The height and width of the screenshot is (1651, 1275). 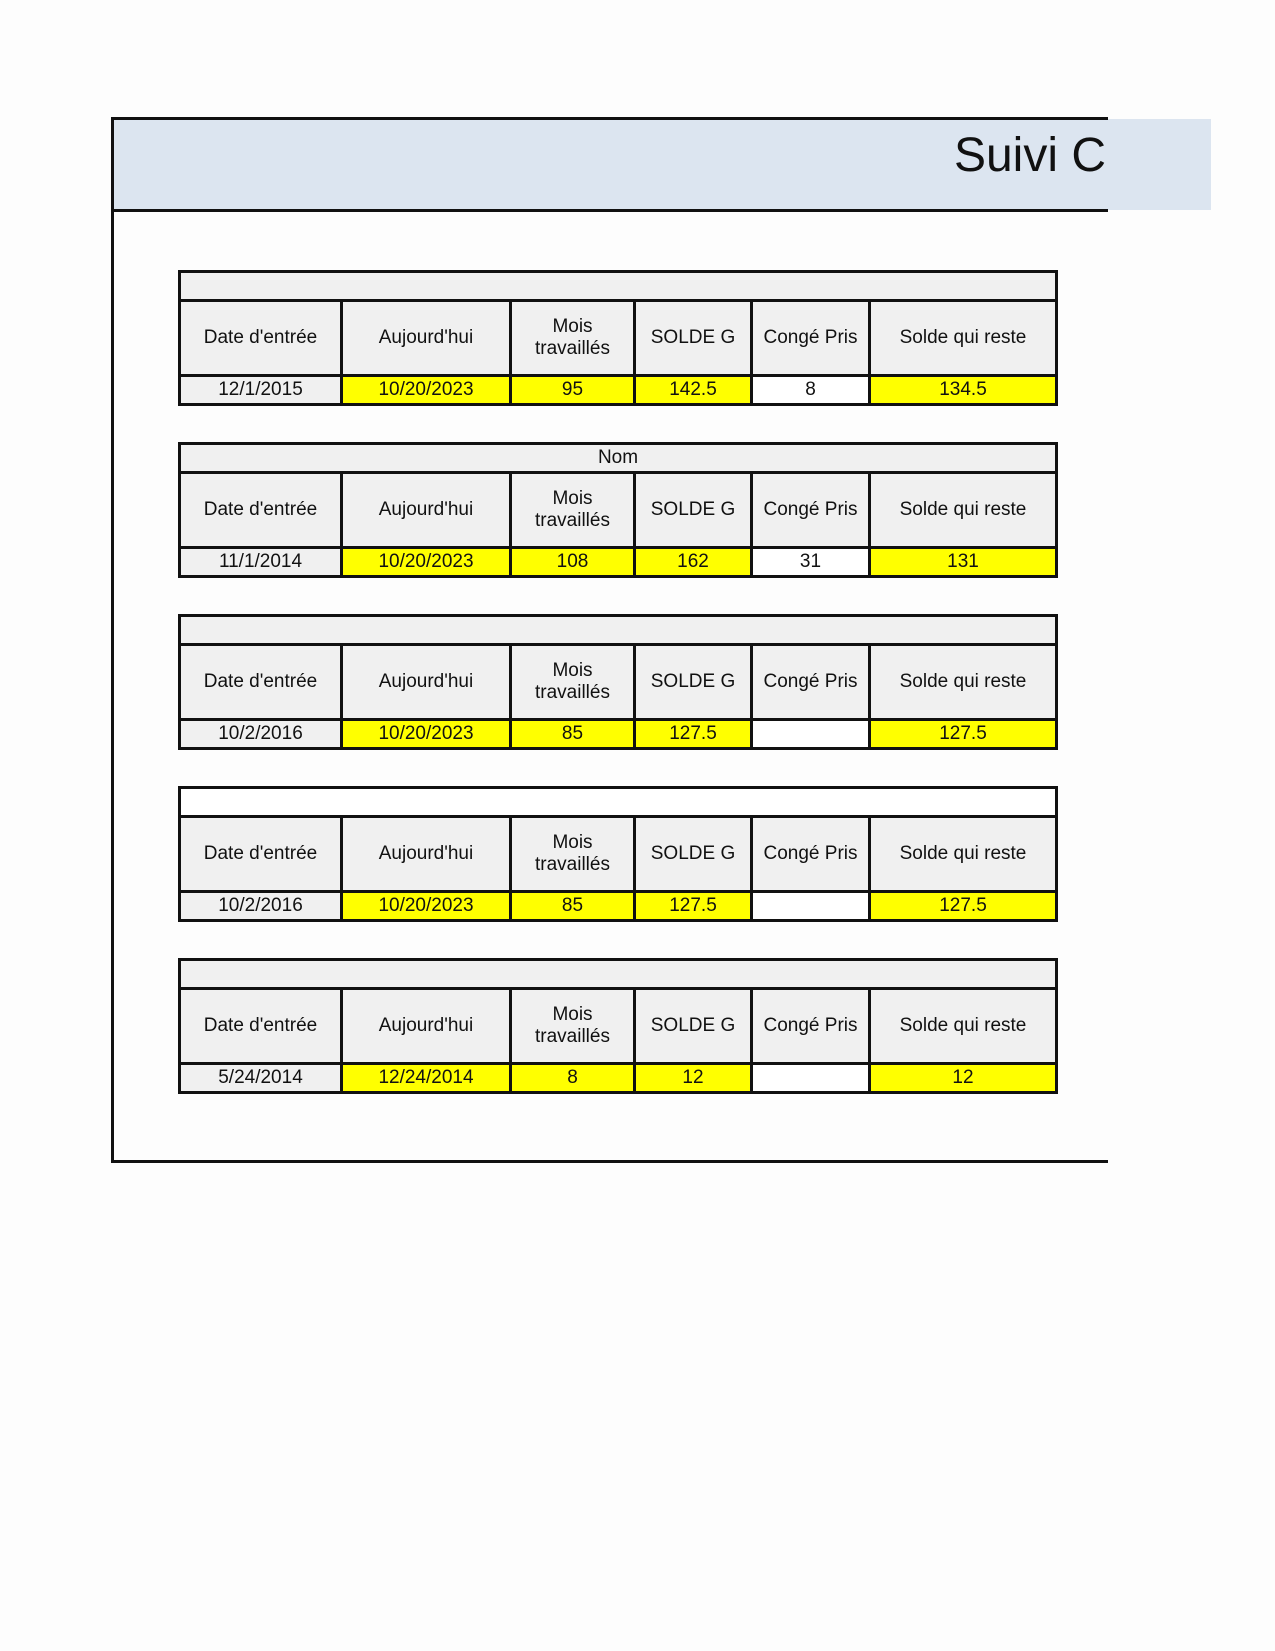 What do you see at coordinates (609, 1161) in the screenshot?
I see `frame-bottom-border` at bounding box center [609, 1161].